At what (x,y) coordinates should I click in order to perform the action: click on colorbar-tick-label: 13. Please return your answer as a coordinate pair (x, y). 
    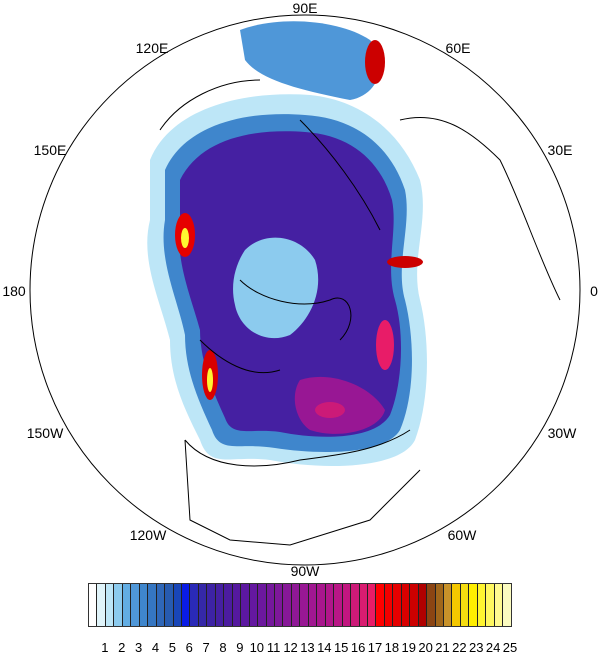
    Looking at the image, I should click on (307, 647).